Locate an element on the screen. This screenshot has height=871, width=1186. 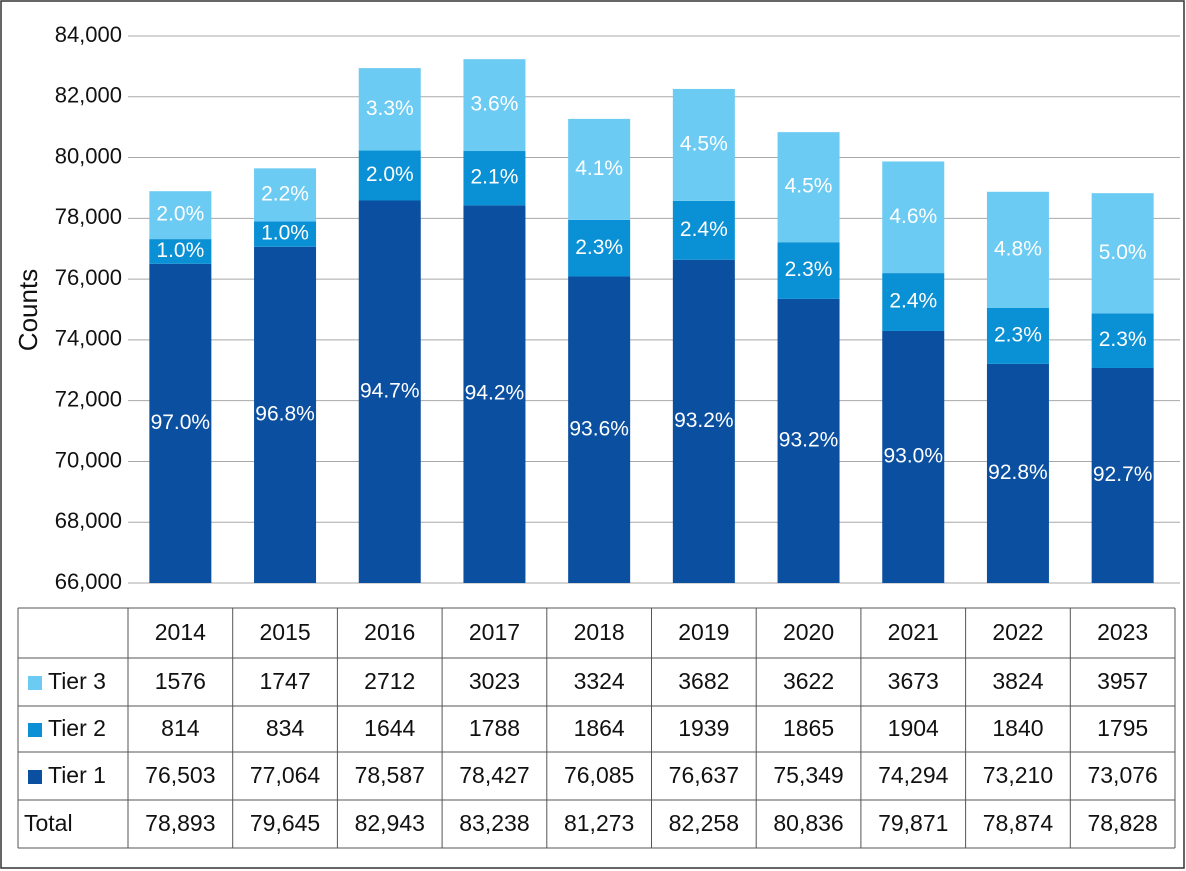
table-cell: 1644 is located at coordinates (389, 728).